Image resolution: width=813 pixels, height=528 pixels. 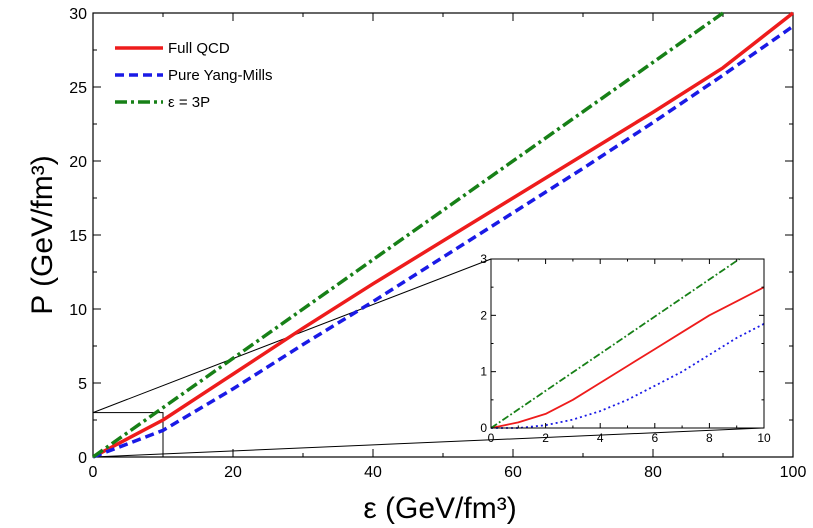 I want to click on x-tick-label: 40, so click(x=373, y=472).